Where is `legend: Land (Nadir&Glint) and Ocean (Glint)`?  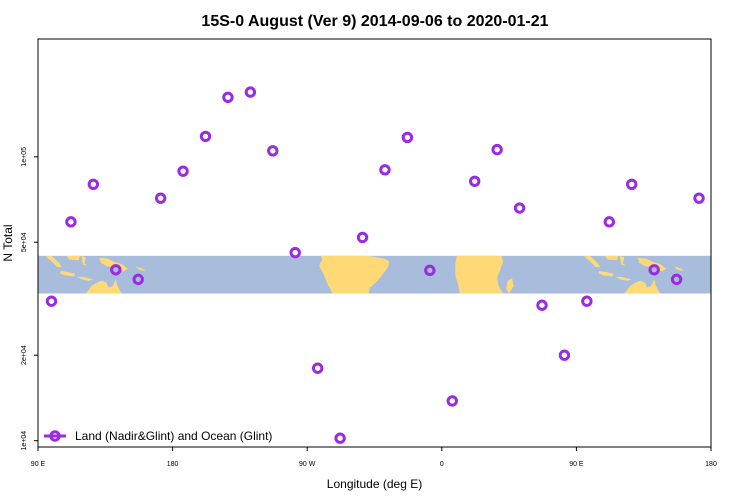
legend: Land (Nadir&Glint) and Ocean (Glint) is located at coordinates (158, 436).